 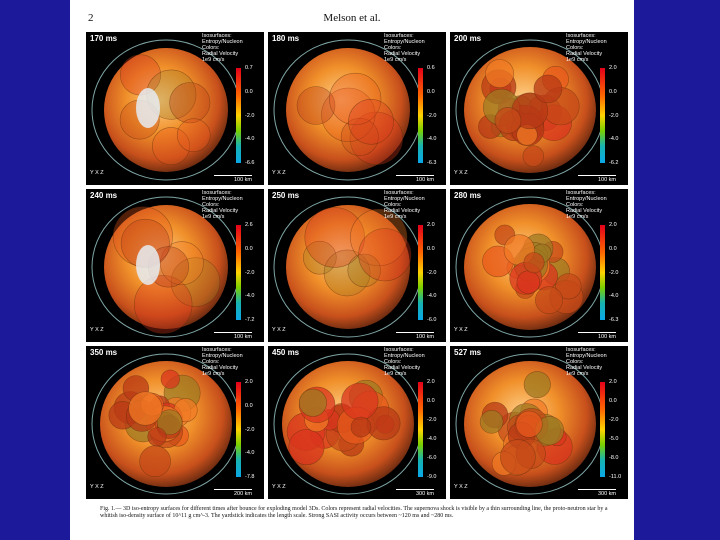 What do you see at coordinates (286, 38) in the screenshot?
I see `panel-time-label: 180 ms` at bounding box center [286, 38].